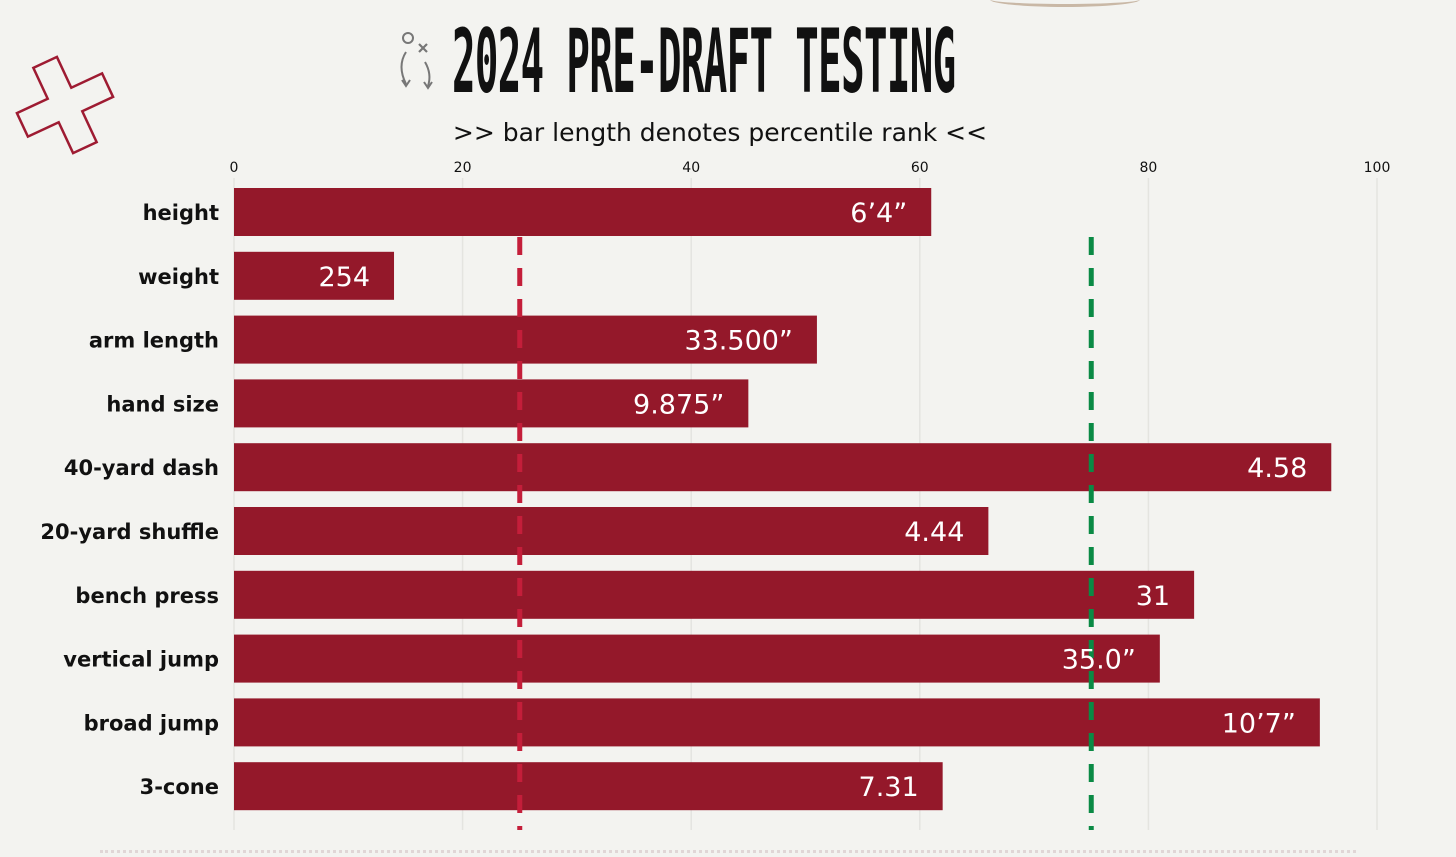  I want to click on category-label: vertical jump, so click(141, 660).